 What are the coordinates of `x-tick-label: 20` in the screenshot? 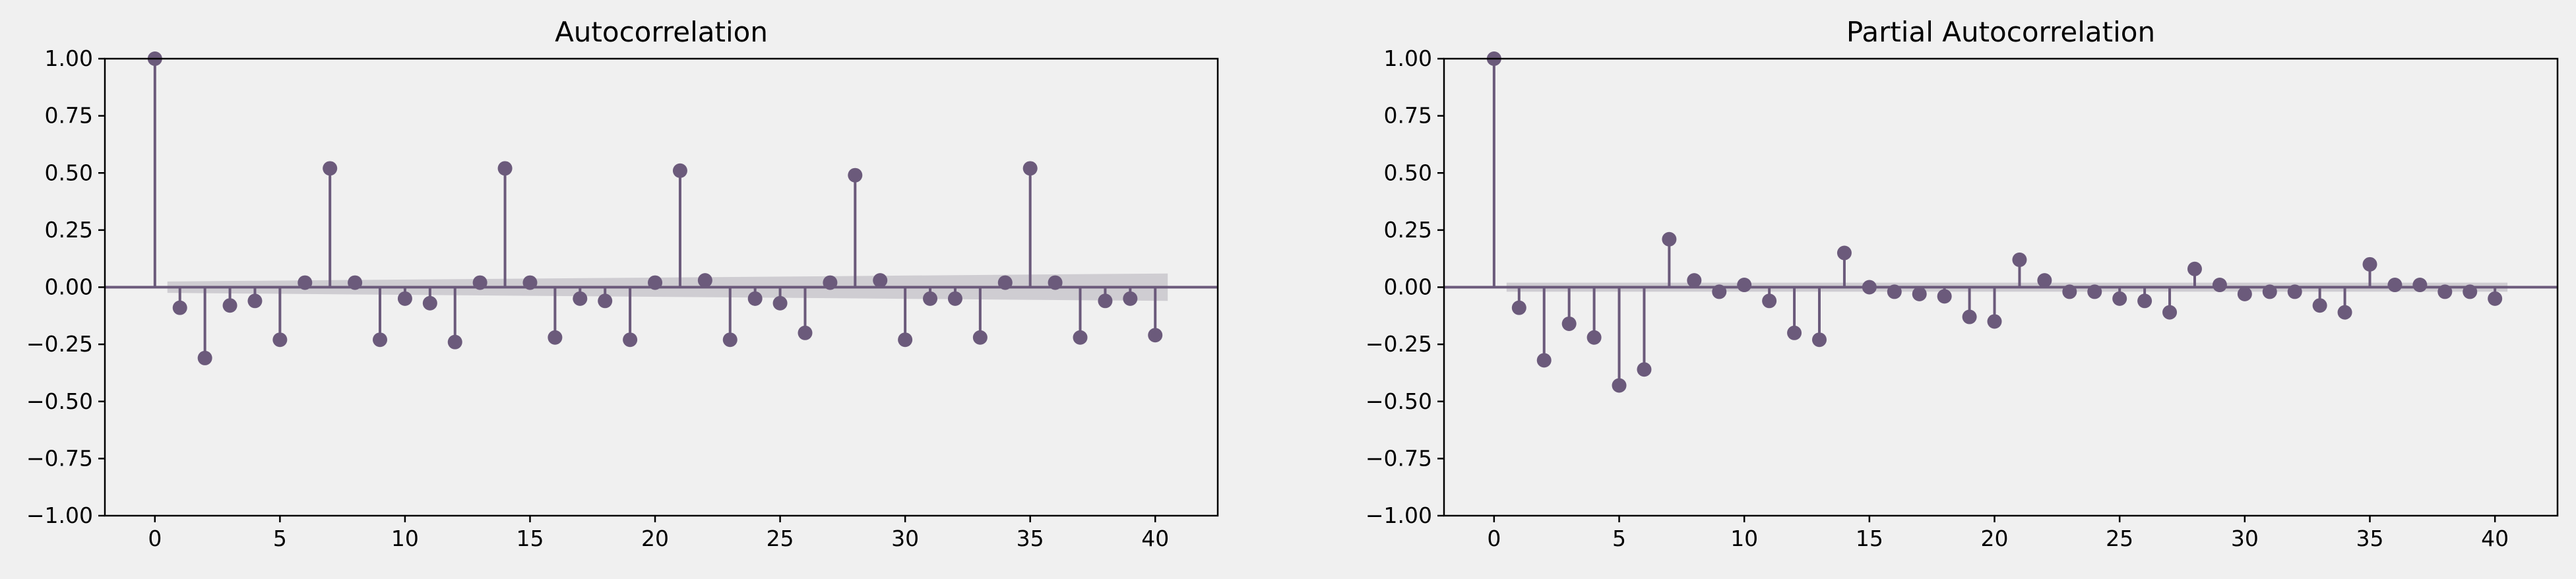 It's located at (655, 538).